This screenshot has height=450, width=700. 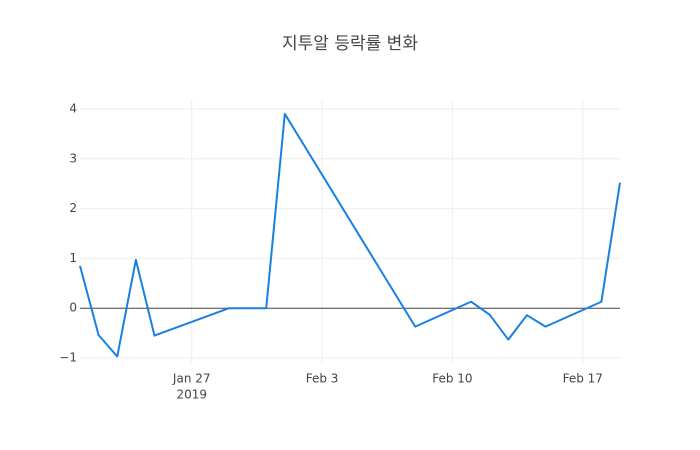 What do you see at coordinates (322, 379) in the screenshot?
I see `x-tick-label: Feb 3` at bounding box center [322, 379].